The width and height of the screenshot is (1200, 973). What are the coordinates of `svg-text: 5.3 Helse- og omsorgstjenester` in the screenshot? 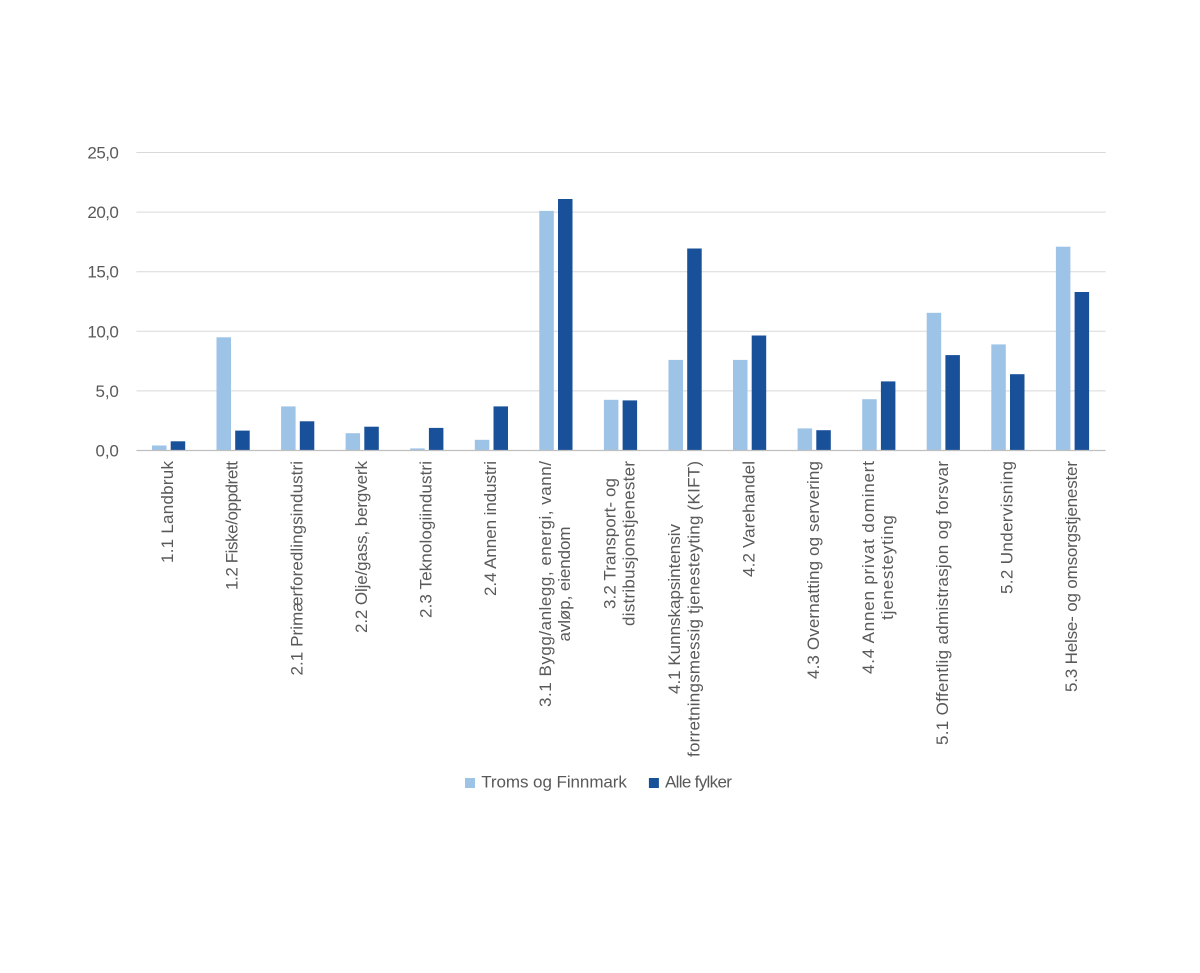 It's located at (1071, 576).